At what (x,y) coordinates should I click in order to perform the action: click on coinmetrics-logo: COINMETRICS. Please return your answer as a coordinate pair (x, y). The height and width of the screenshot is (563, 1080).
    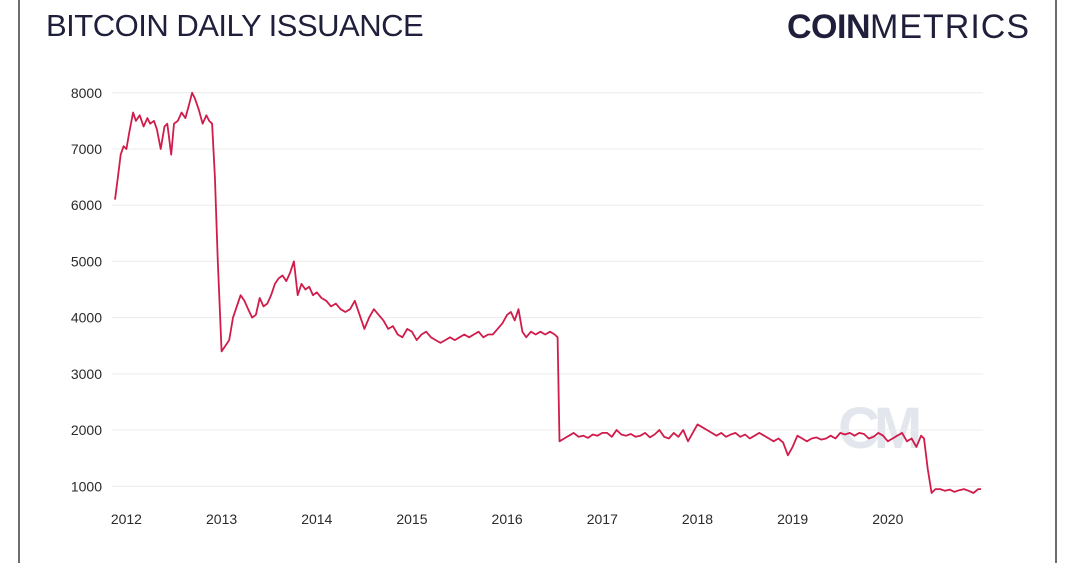
    Looking at the image, I should click on (908, 27).